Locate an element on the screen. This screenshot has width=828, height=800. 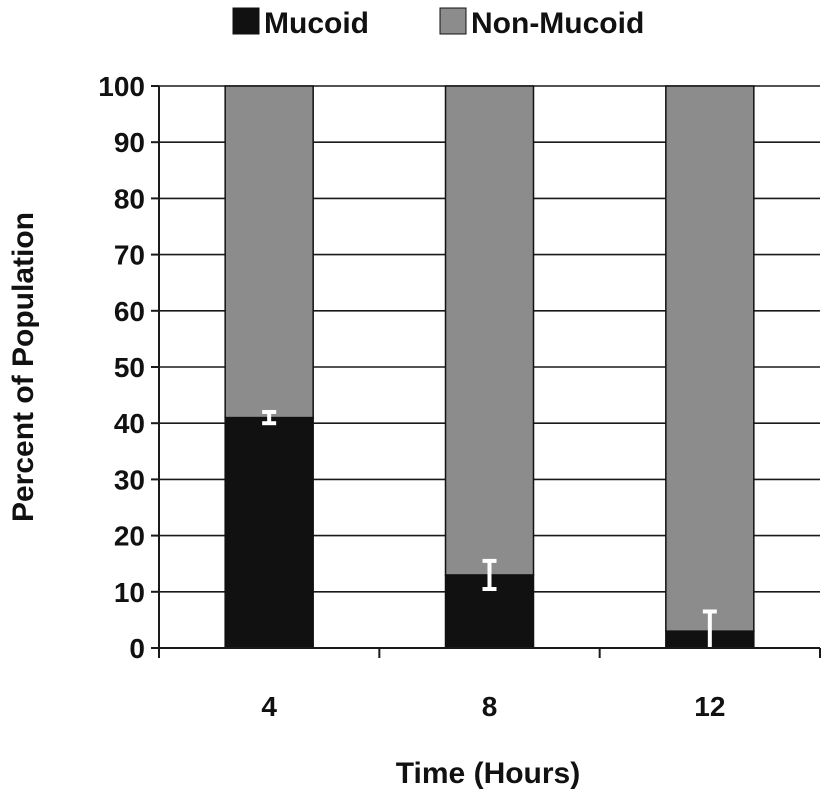
y-tick-label: 0 is located at coordinates (137, 648).